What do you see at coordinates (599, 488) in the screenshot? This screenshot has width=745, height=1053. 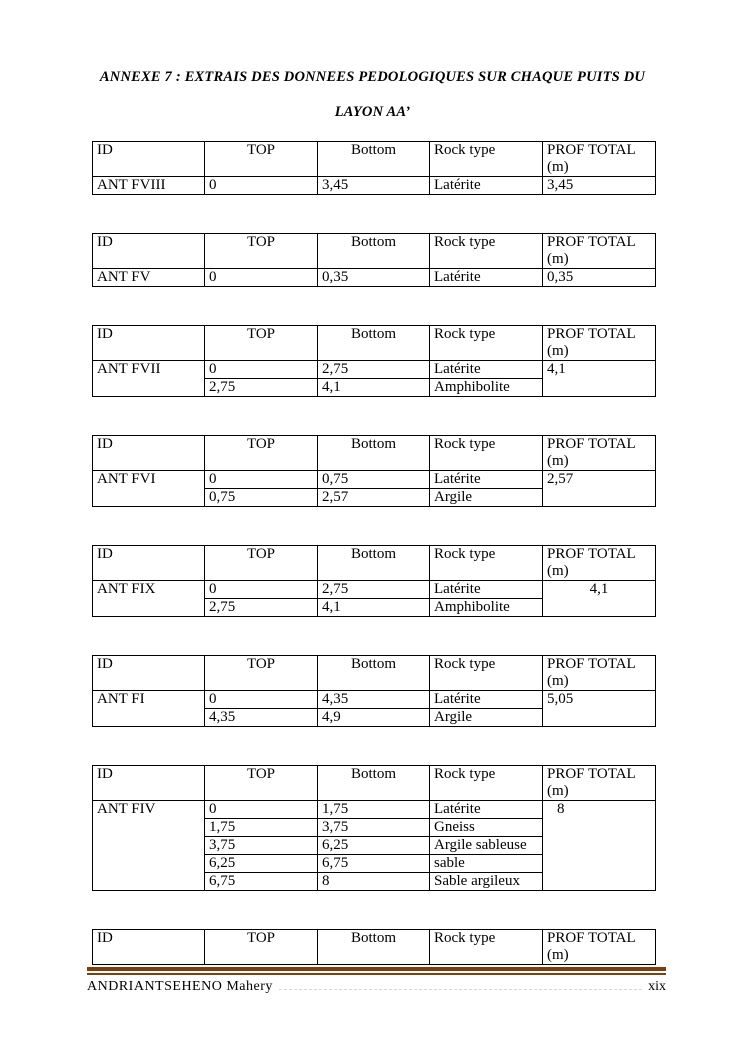 I see `cell-prof-total: 2,57` at bounding box center [599, 488].